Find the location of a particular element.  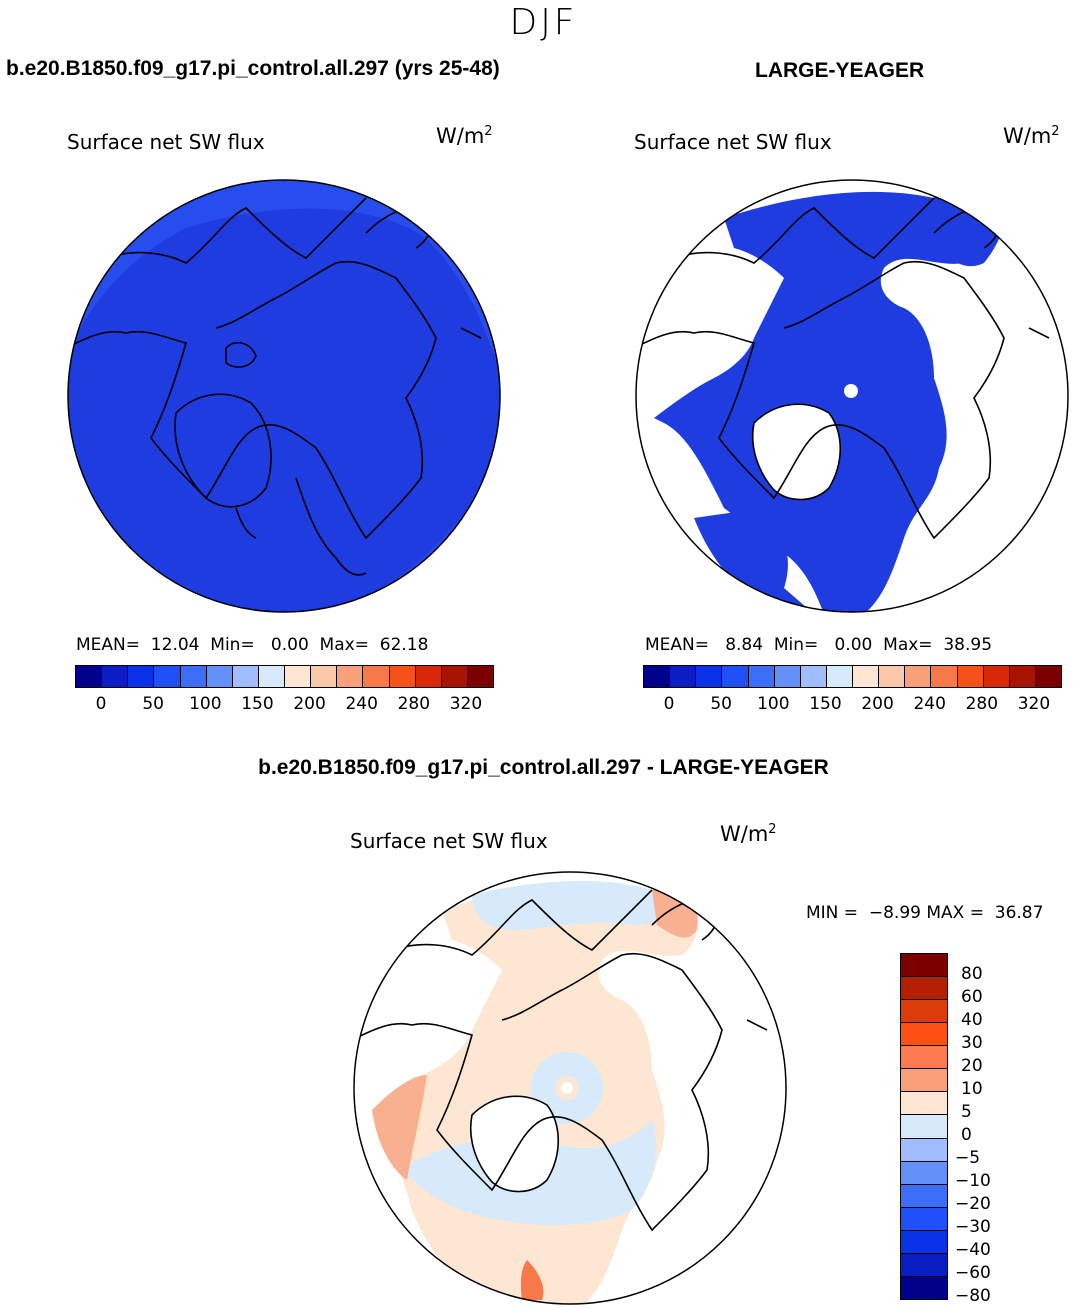

left-colorbar-tick-label: 240 is located at coordinates (361, 704).